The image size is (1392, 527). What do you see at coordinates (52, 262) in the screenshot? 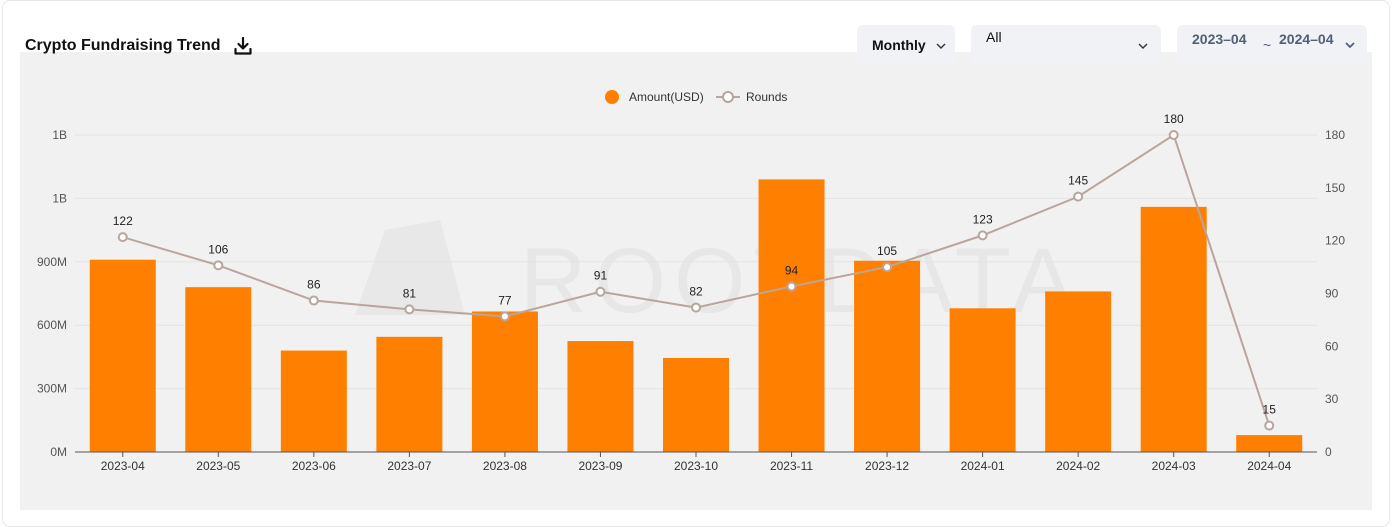
I see `y-left-tick-label: 900M` at bounding box center [52, 262].